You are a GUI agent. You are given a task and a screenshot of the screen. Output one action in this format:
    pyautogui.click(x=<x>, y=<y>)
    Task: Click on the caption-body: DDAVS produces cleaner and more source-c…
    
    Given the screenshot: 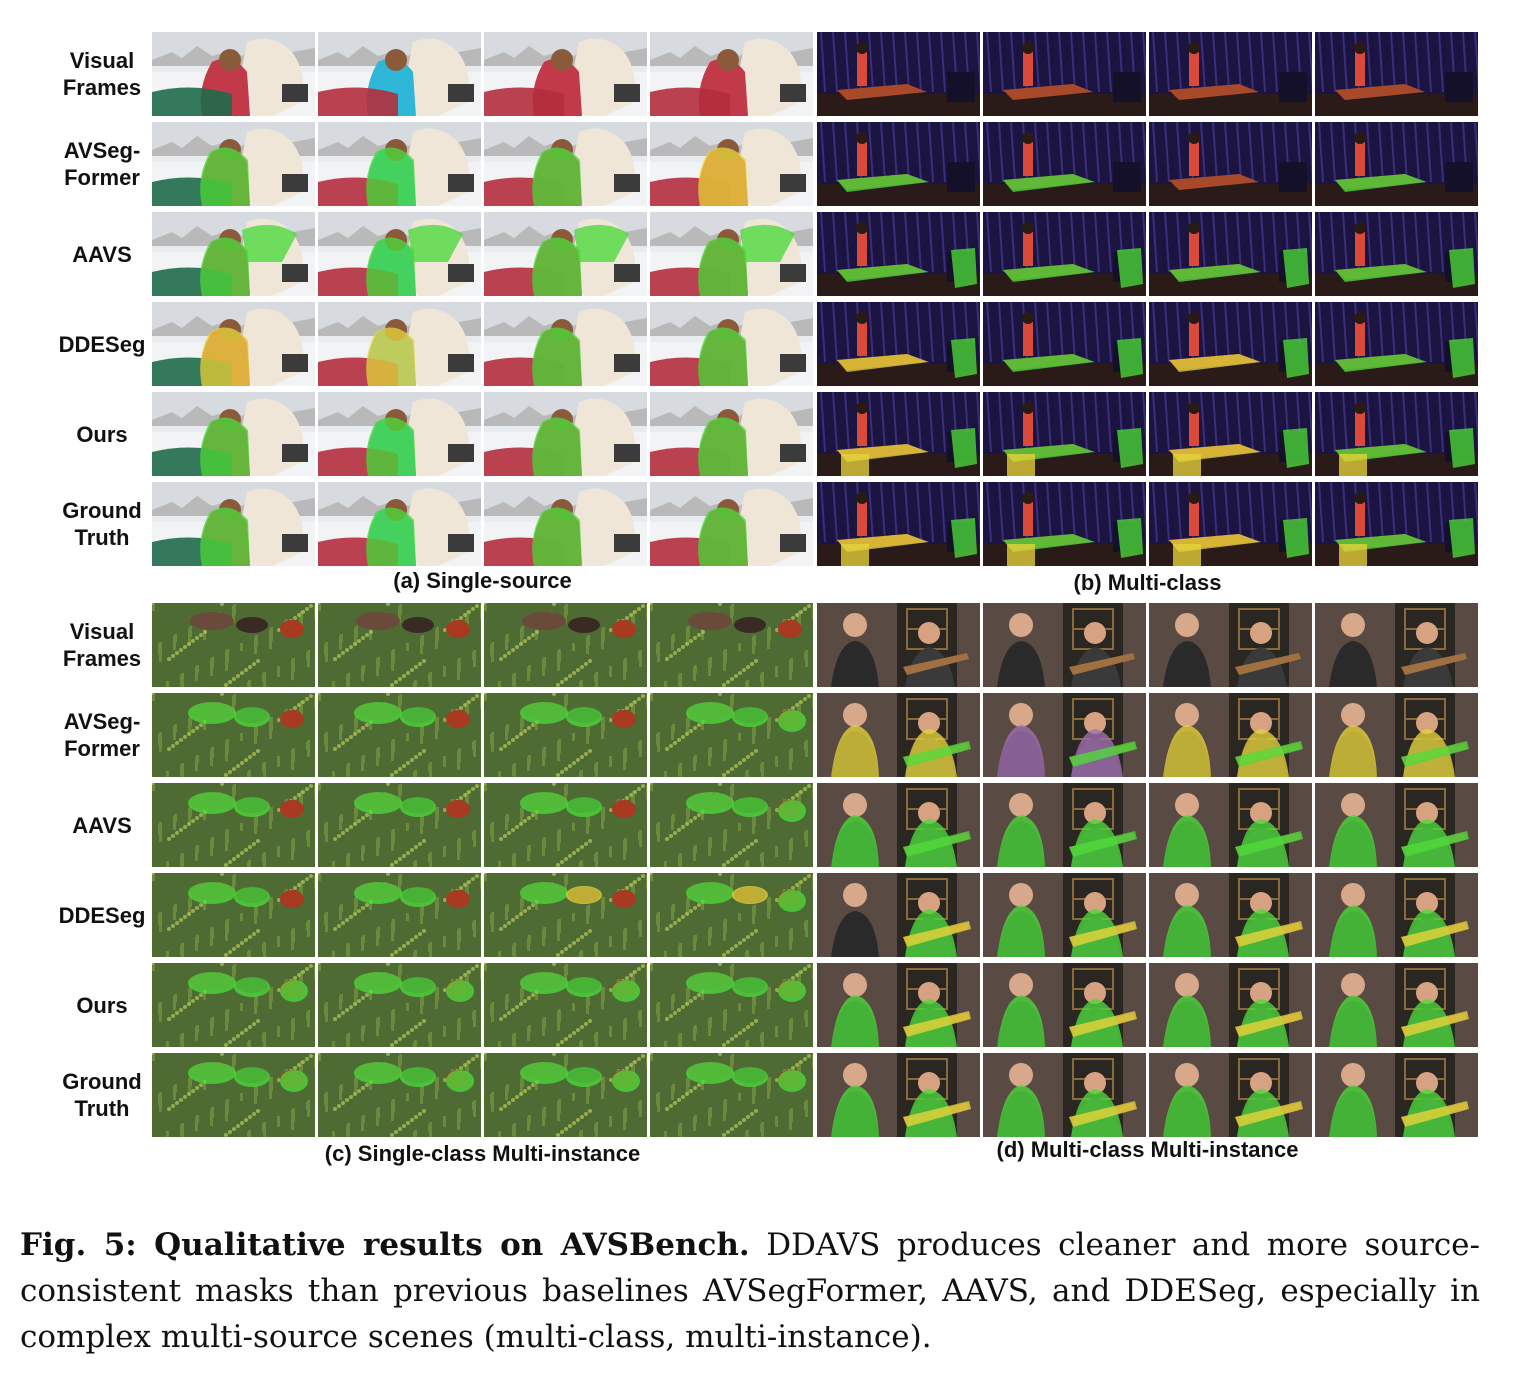 What is the action you would take?
    pyautogui.click(x=750, y=1291)
    